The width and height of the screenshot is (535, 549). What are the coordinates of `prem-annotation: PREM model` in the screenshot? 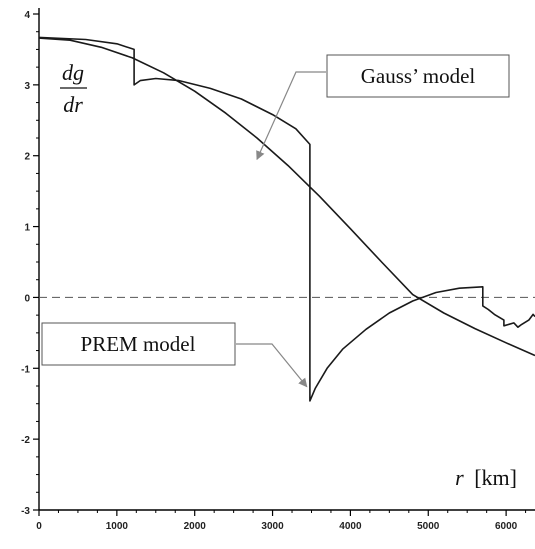 It's located at (174, 355).